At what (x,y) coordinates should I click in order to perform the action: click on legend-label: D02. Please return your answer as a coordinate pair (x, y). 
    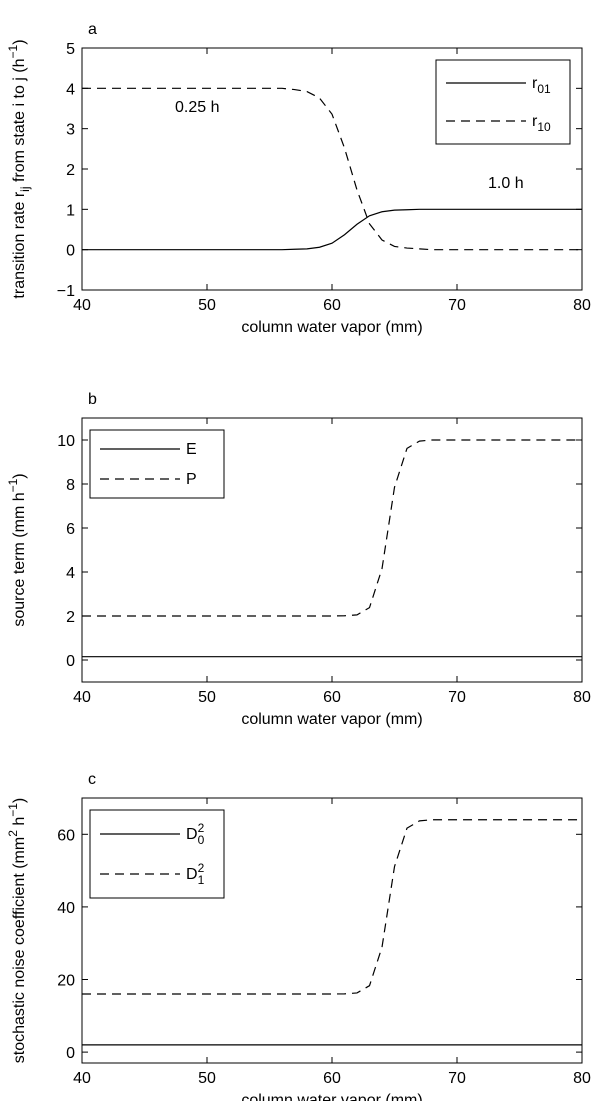
    Looking at the image, I should click on (195, 834).